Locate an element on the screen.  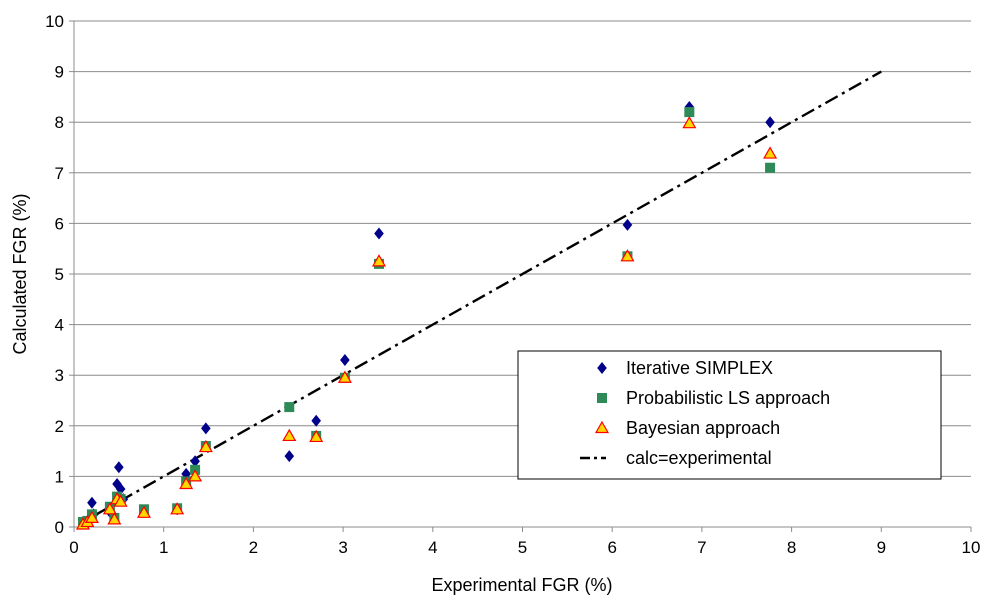
x-tick-label: 1 is located at coordinates (163, 547).